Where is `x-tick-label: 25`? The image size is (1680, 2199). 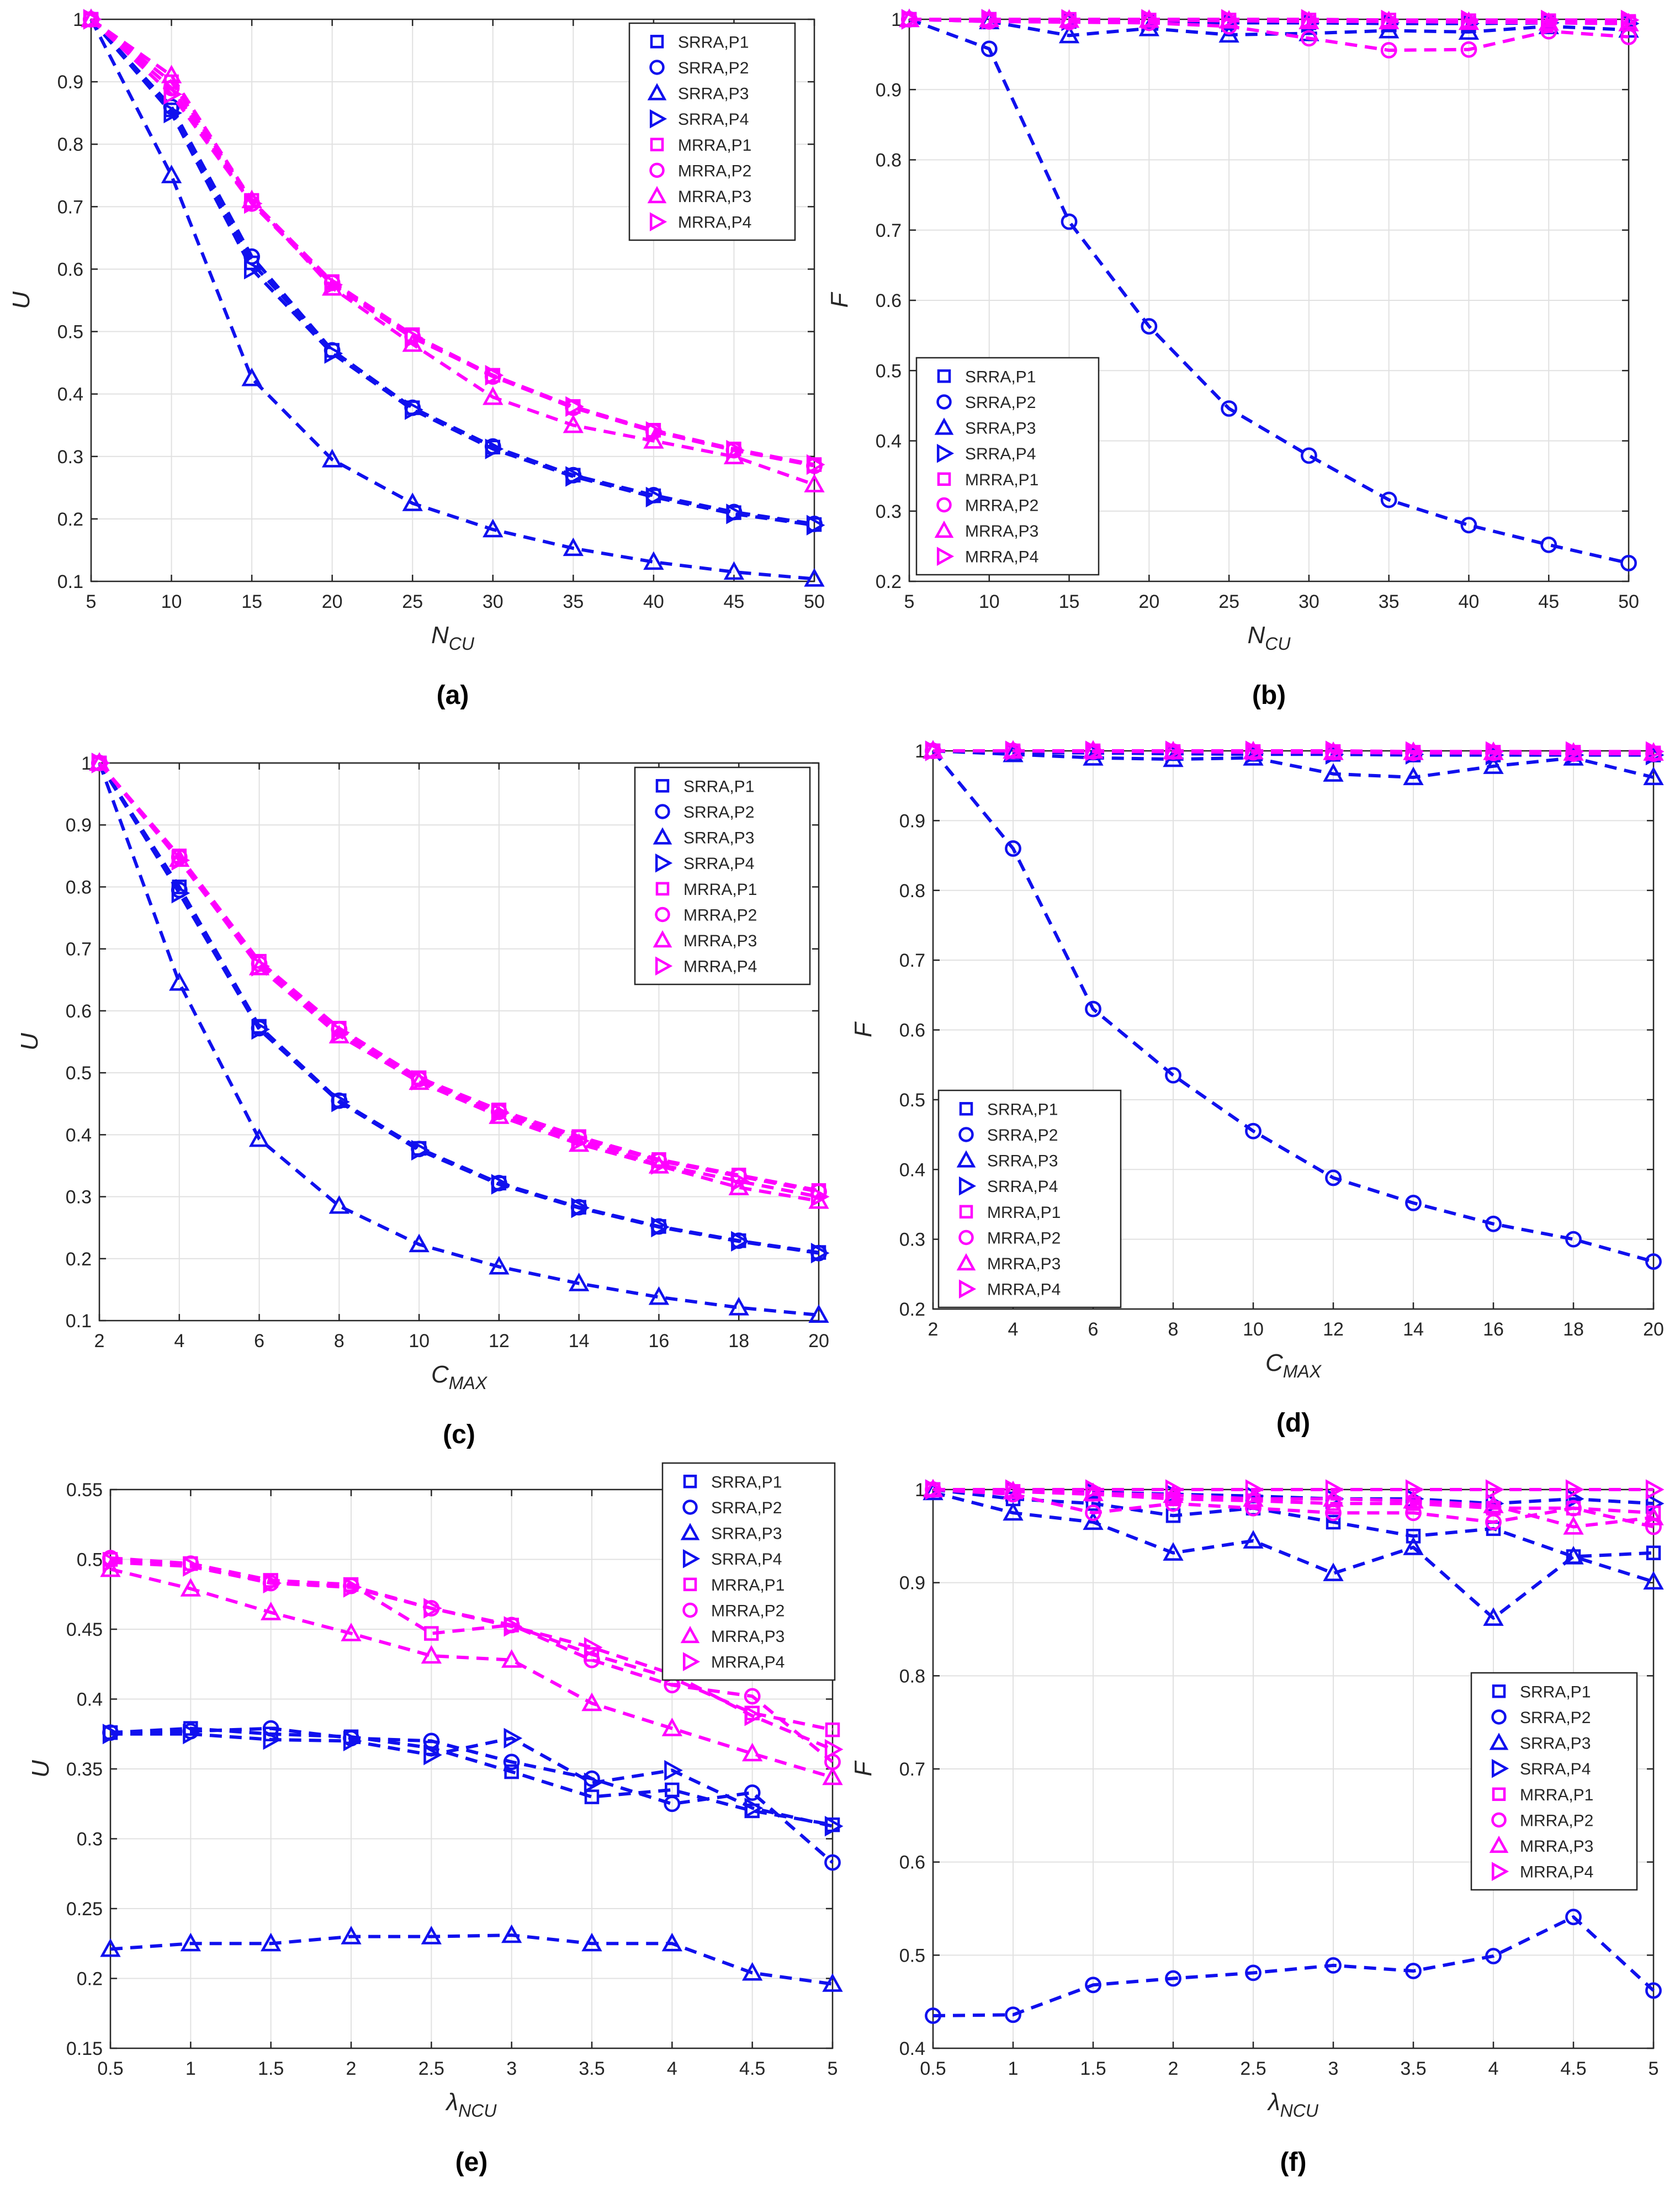 x-tick-label: 25 is located at coordinates (412, 601).